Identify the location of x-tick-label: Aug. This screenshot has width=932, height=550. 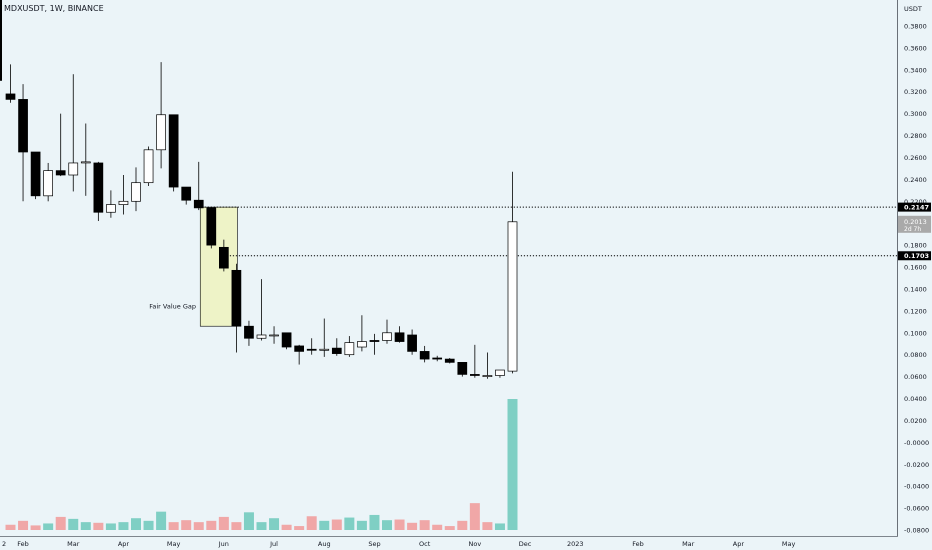
(324, 544).